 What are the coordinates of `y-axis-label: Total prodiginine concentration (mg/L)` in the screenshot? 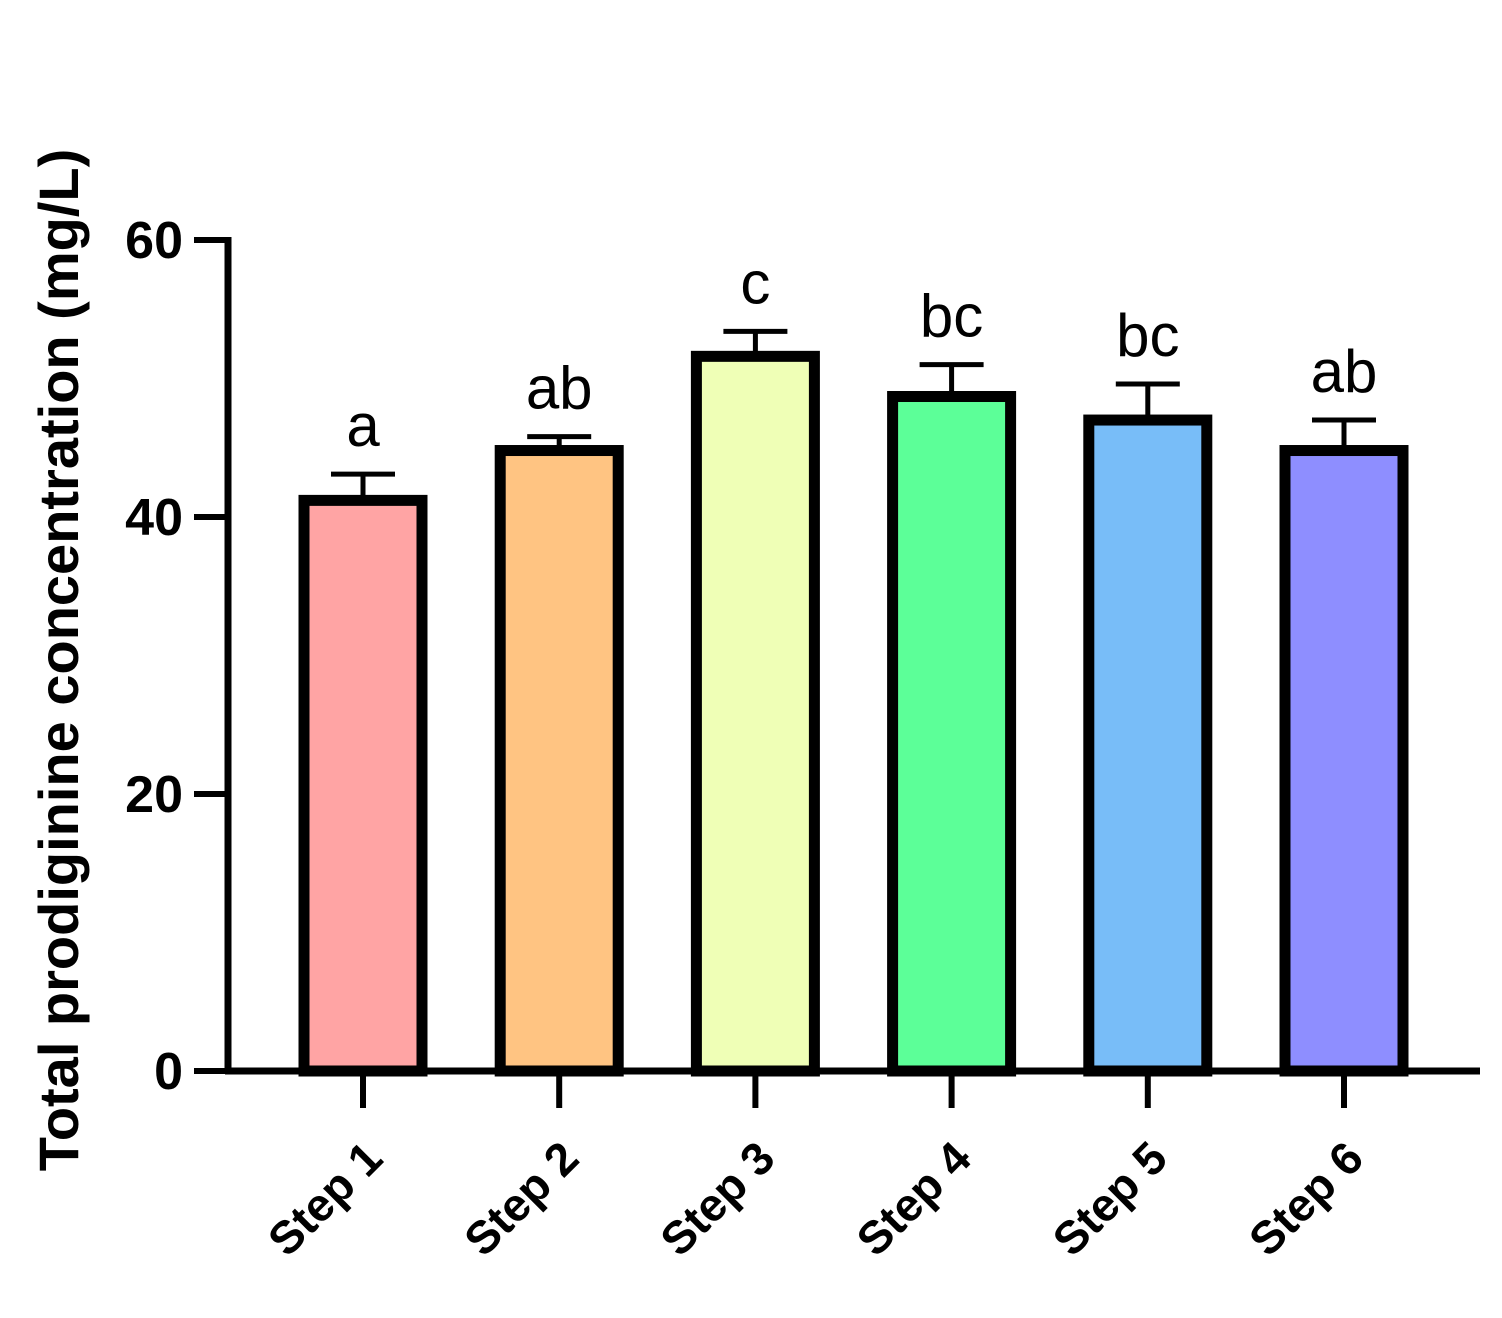 It's located at (58, 660).